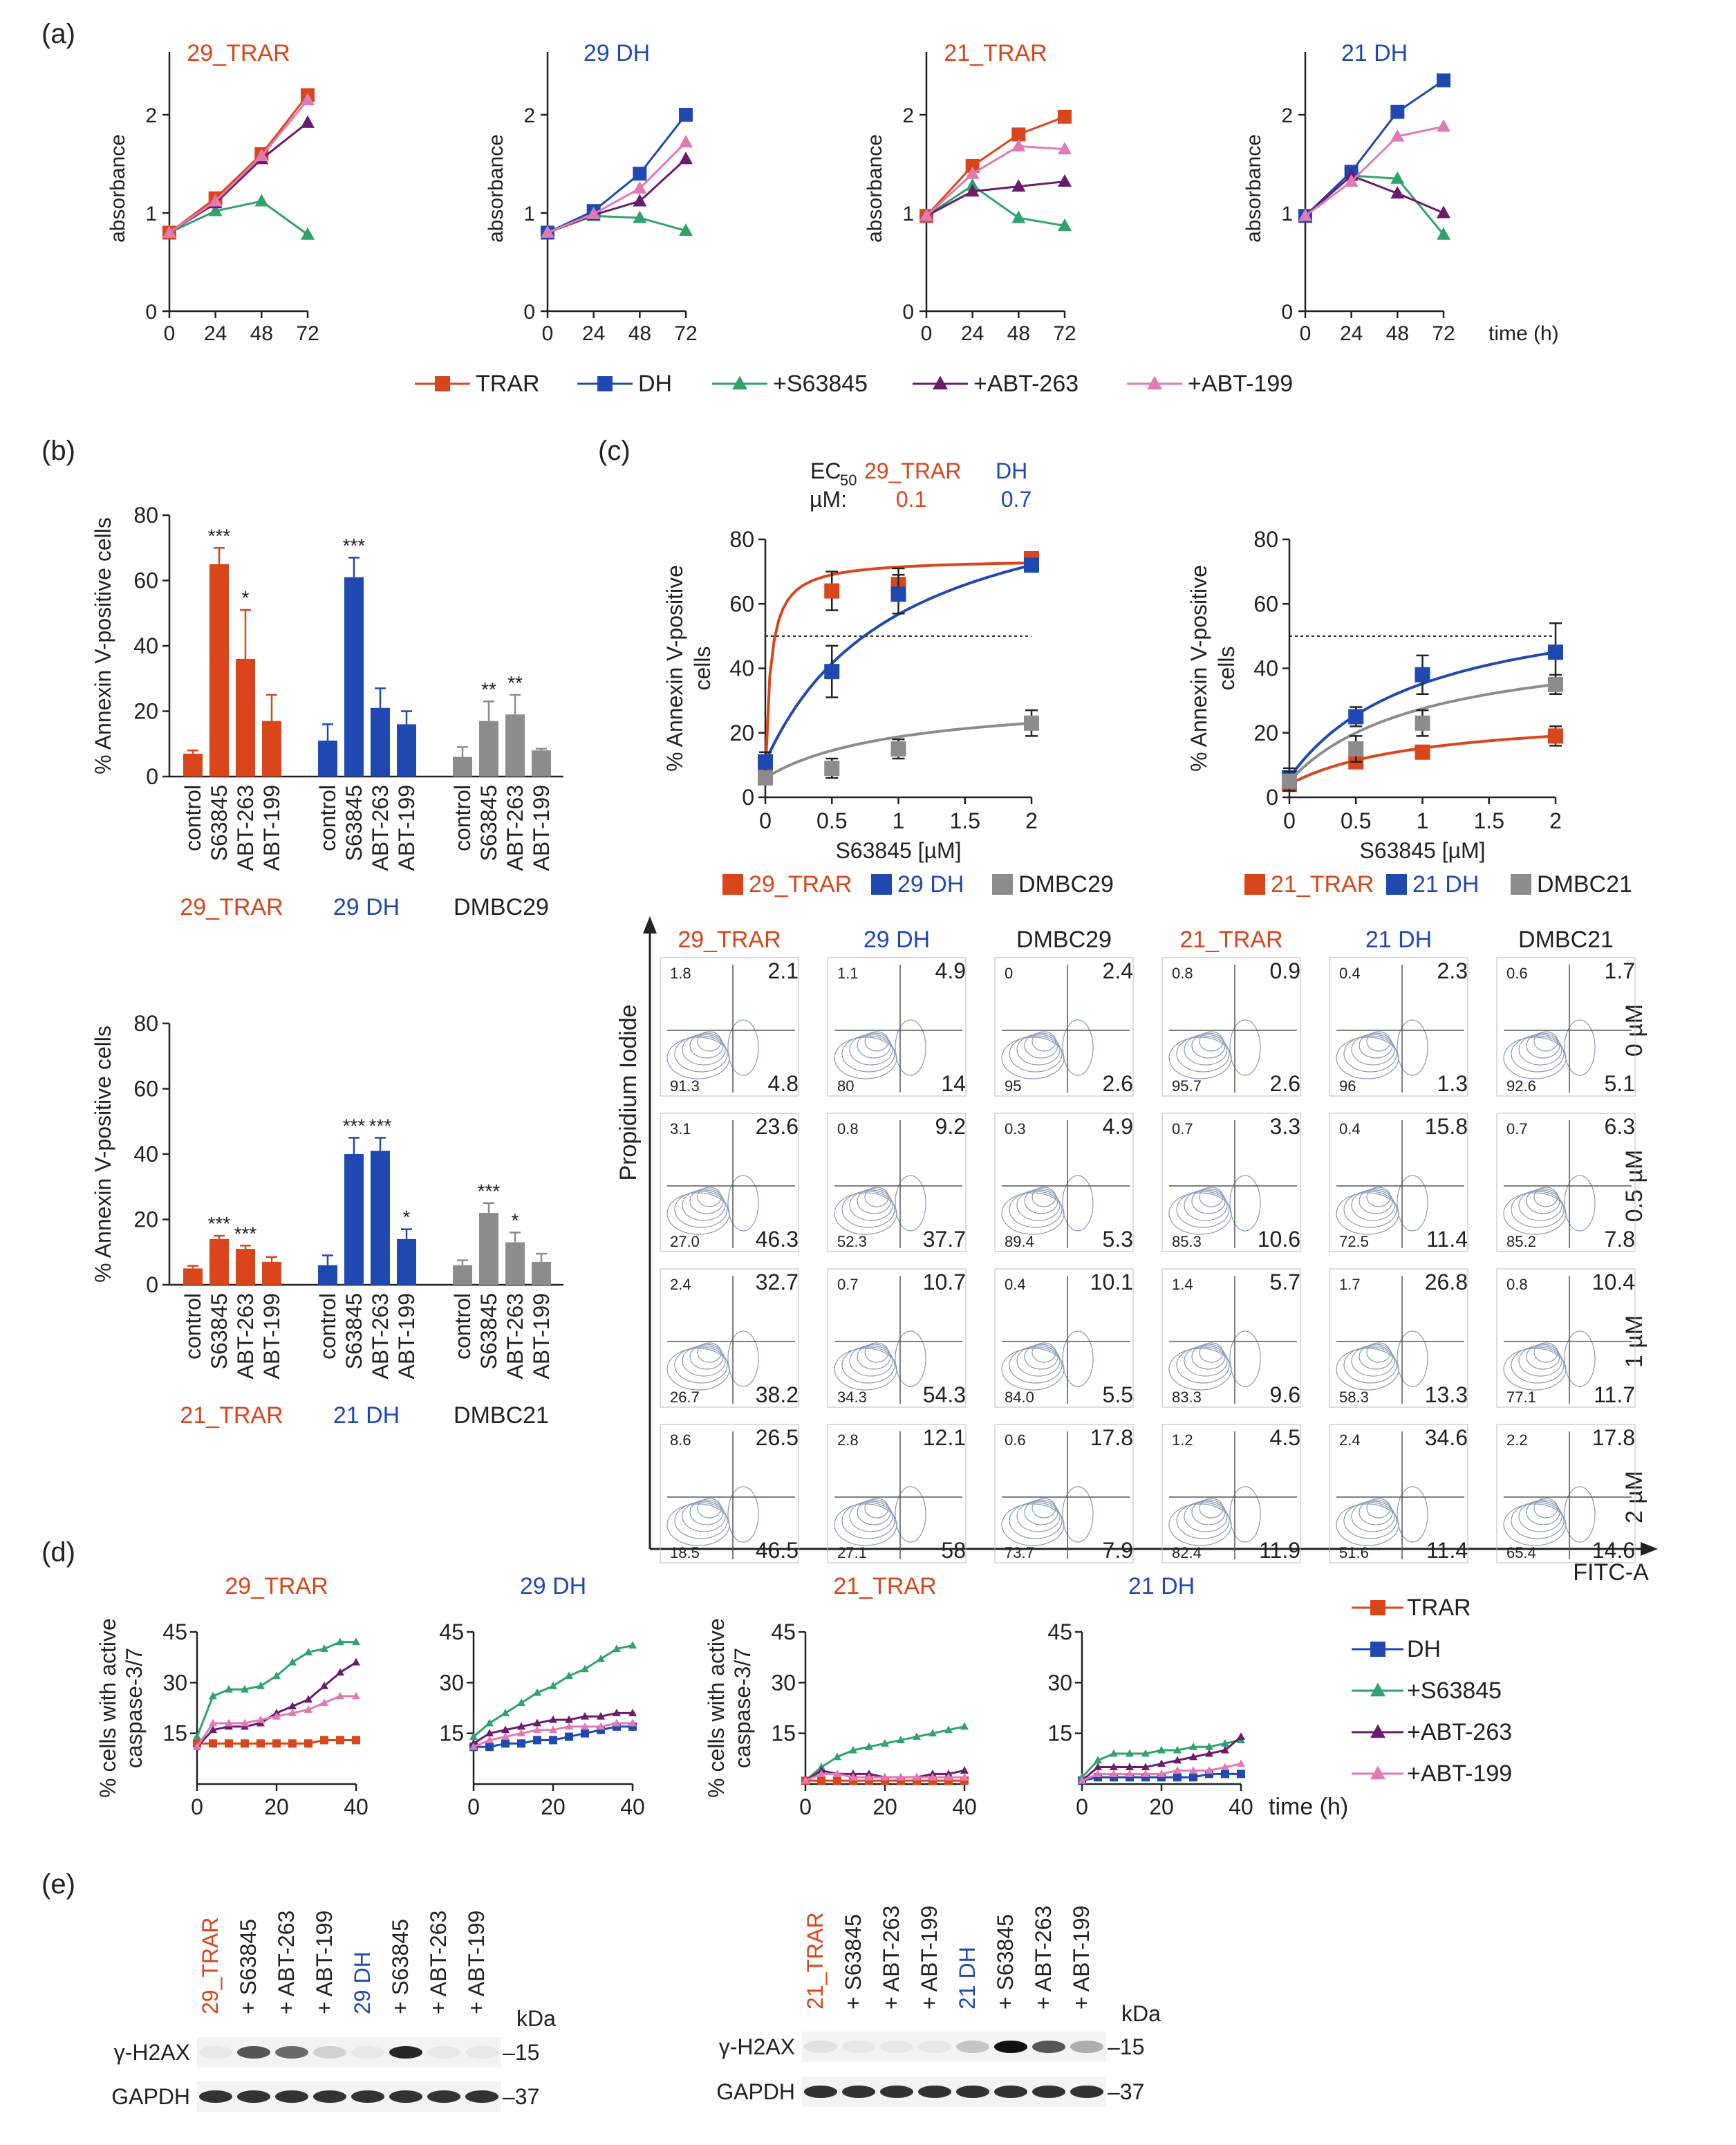  What do you see at coordinates (875, 188) in the screenshot?
I see `y-axis-label: absorbance` at bounding box center [875, 188].